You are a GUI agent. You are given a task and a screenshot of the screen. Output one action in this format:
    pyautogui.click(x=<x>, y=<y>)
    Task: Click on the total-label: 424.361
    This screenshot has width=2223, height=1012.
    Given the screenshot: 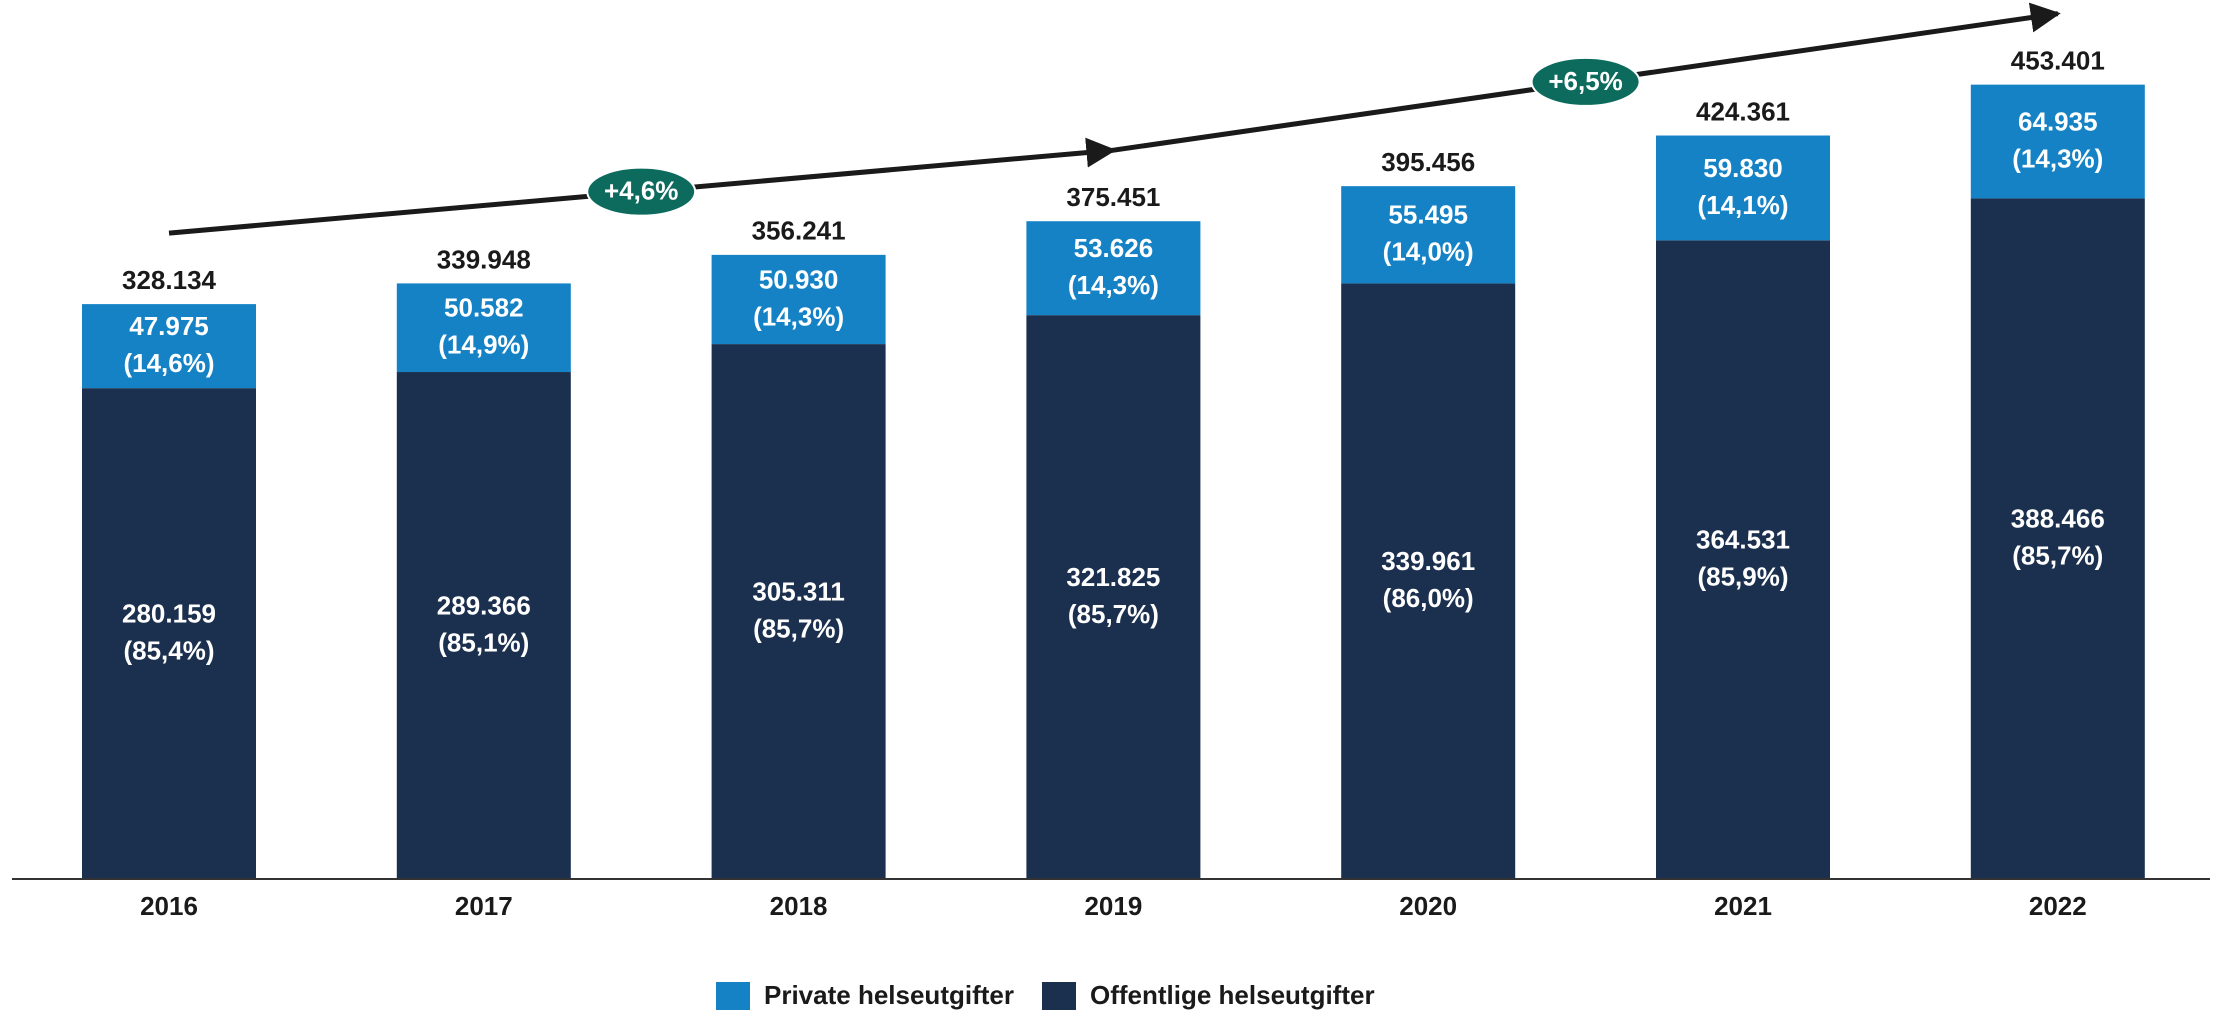 What is the action you would take?
    pyautogui.click(x=1743, y=111)
    